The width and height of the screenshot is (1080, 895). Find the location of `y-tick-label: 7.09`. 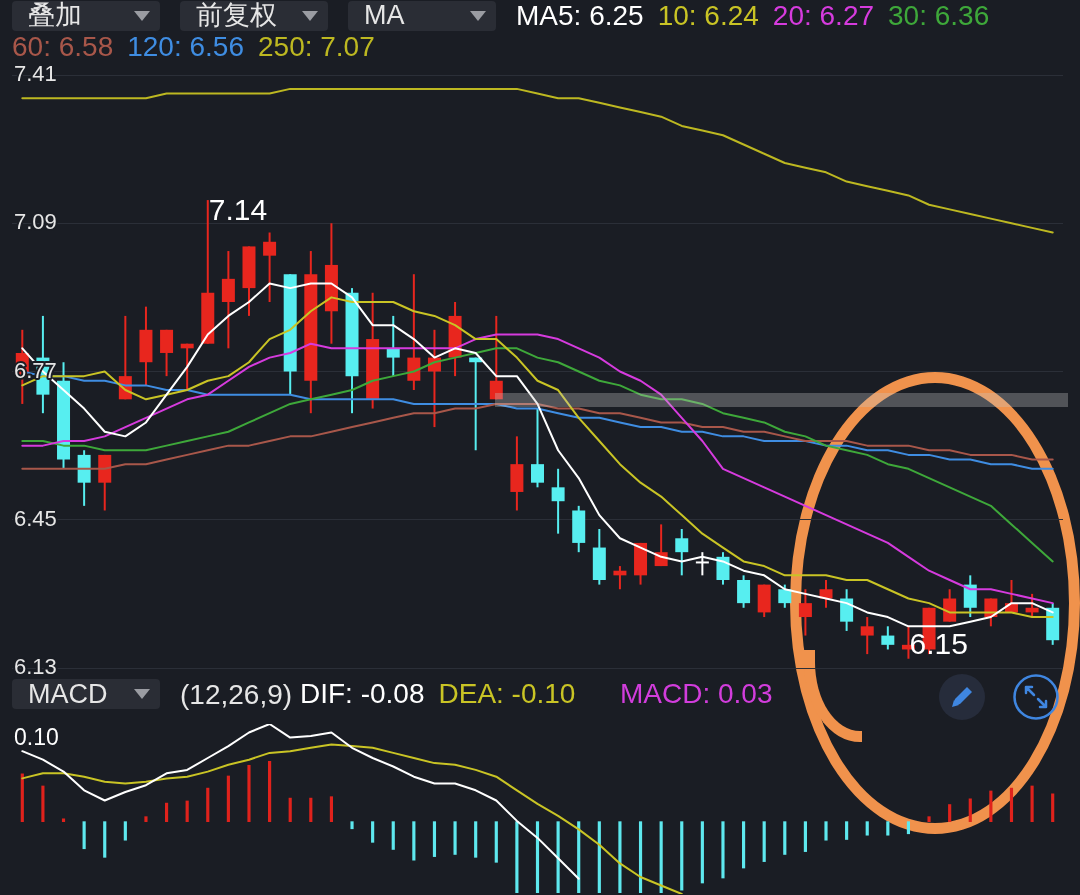

y-tick-label: 7.09 is located at coordinates (35, 222).